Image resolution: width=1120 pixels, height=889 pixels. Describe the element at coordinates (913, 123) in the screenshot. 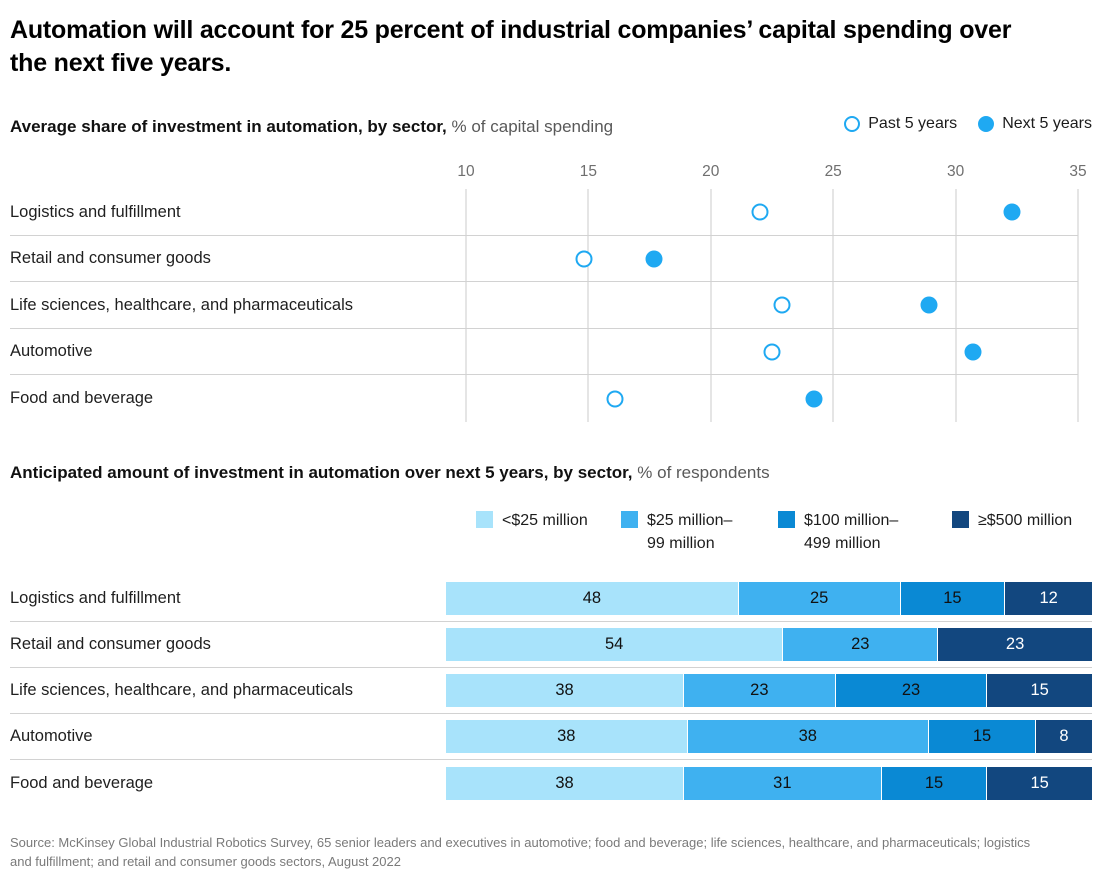

I see `legend-label: Past 5 years` at that location.